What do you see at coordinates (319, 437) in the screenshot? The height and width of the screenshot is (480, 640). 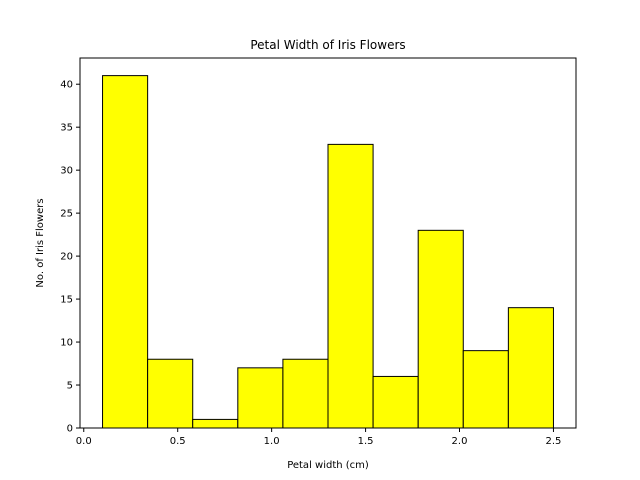 I see `x-axis-ticks: 0.0 0.5 1.0 1.5 2.0 2.5` at bounding box center [319, 437].